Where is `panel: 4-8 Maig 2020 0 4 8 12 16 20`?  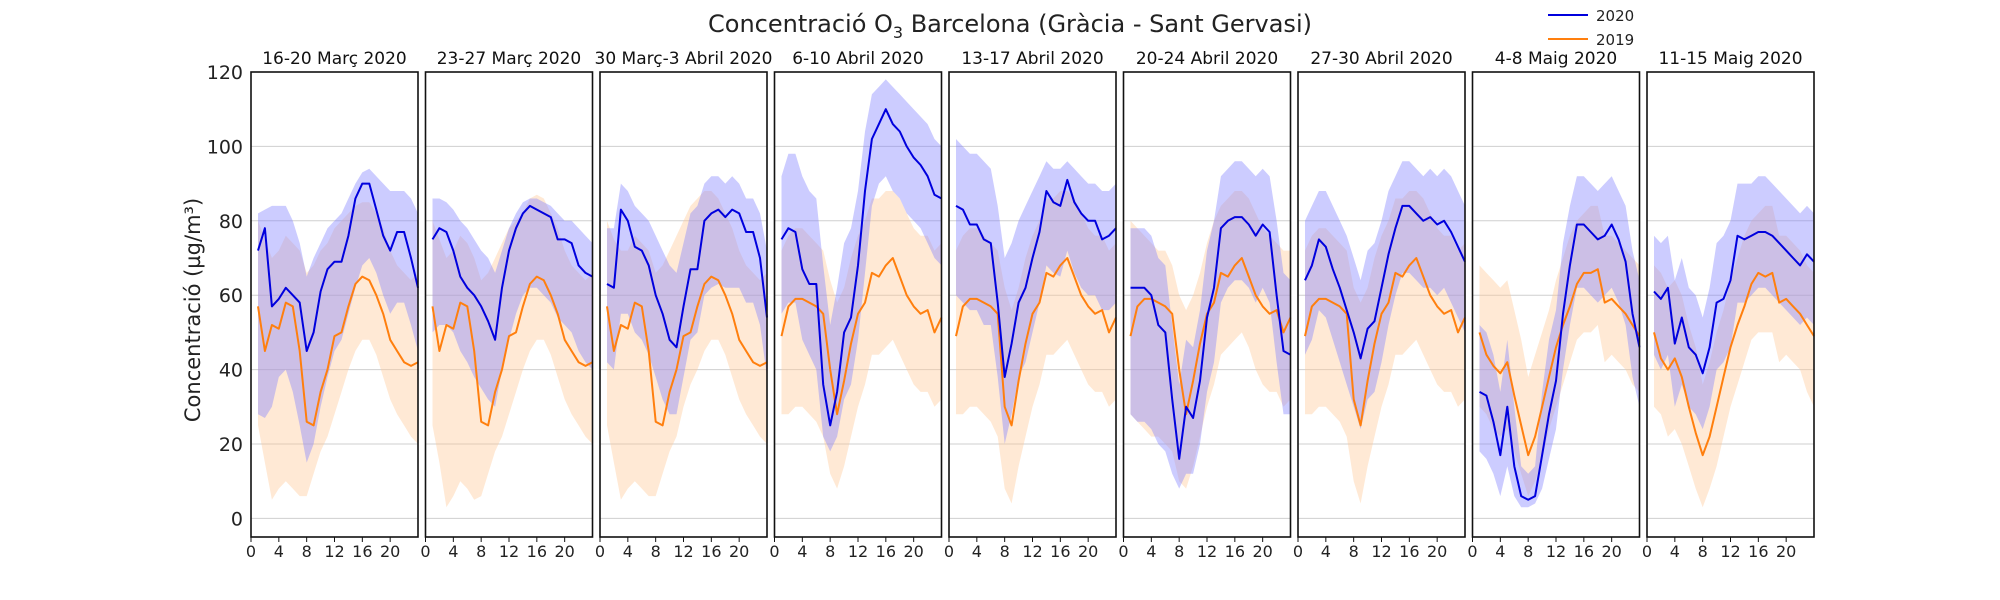 panel: 4-8 Maig 2020 0 4 8 12 16 20 is located at coordinates (1554, 305).